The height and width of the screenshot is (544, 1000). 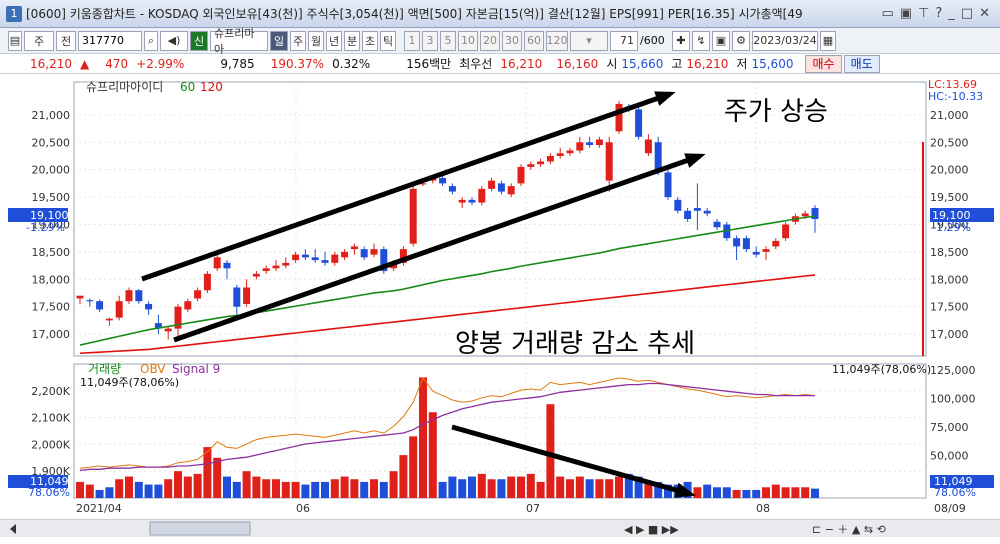 I want to click on open-price: 15,660, so click(x=642, y=63).